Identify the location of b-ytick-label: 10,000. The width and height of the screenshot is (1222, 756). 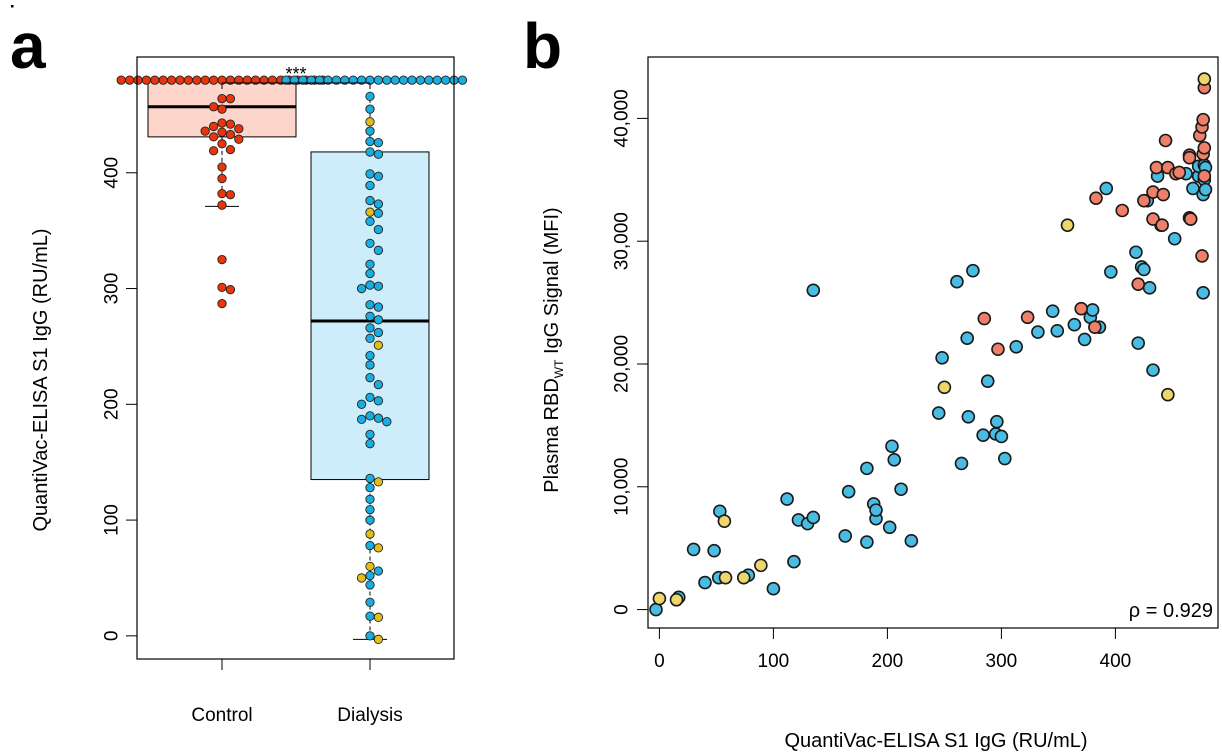
(622, 487).